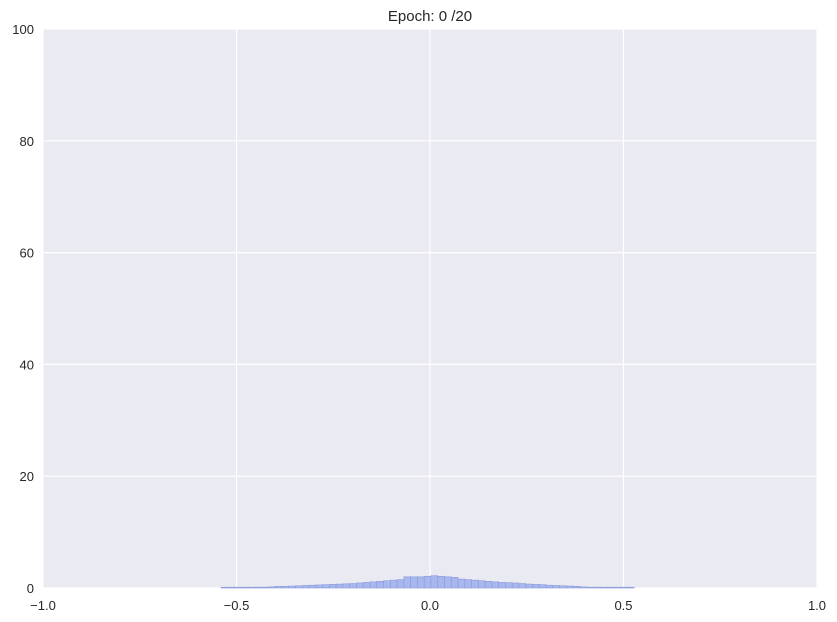  What do you see at coordinates (43, 605) in the screenshot?
I see `x-tick-label: −1.0` at bounding box center [43, 605].